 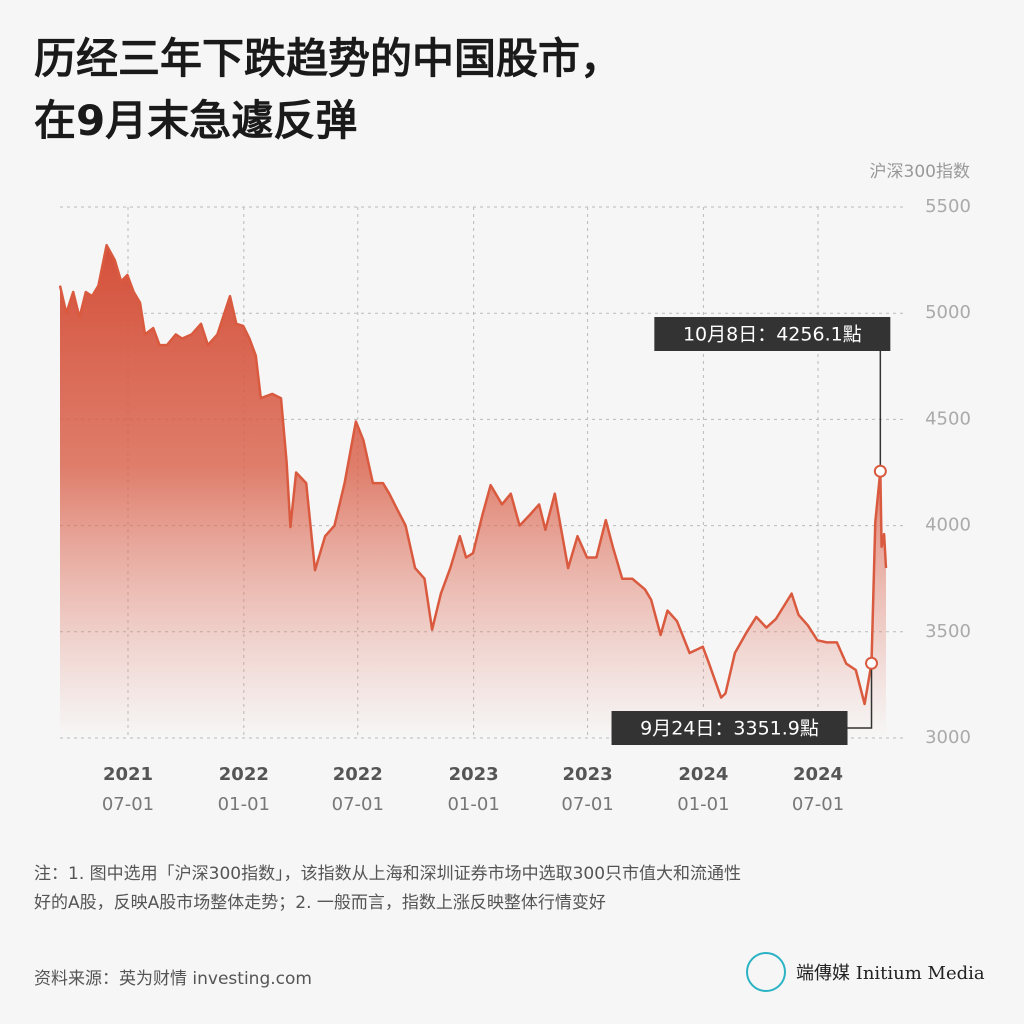 I want to click on y-tick-label: 5500, so click(x=948, y=206).